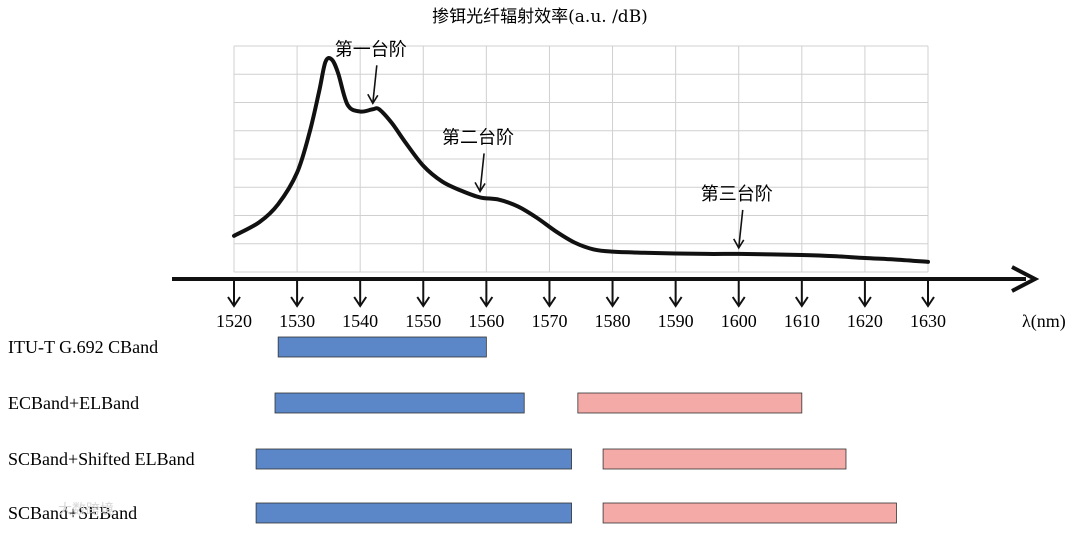 This screenshot has width=1080, height=536. Describe the element at coordinates (613, 321) in the screenshot. I see `x-tick-label: 1580` at that location.